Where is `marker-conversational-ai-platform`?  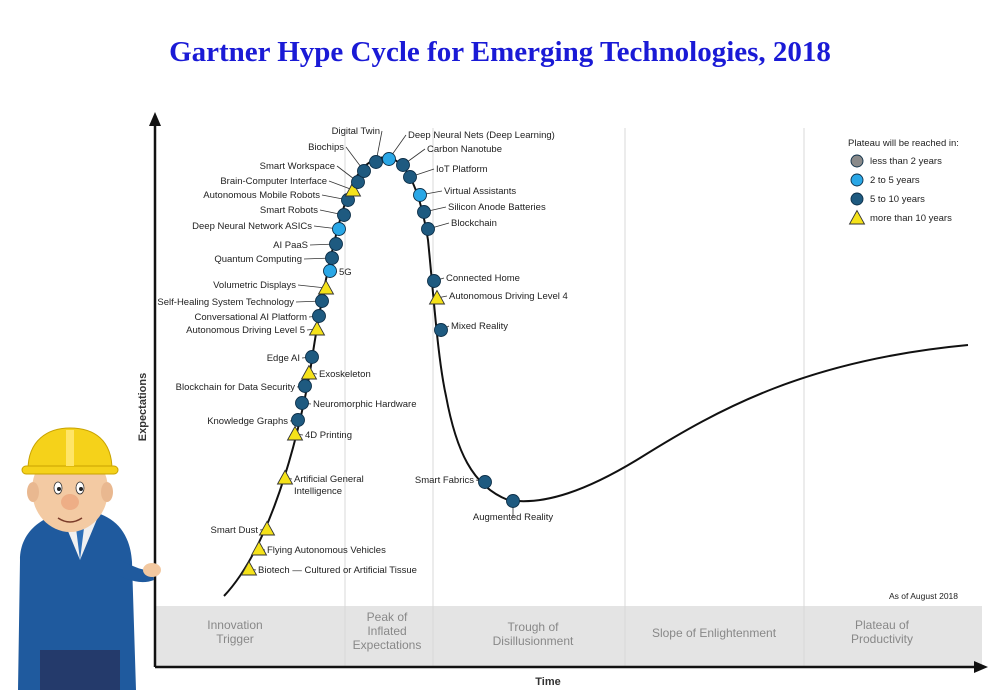 marker-conversational-ai-platform is located at coordinates (319, 316).